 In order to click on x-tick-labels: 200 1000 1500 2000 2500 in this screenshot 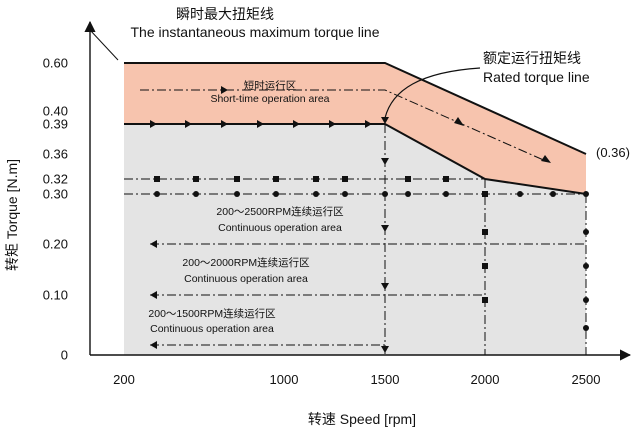, I will do `click(356, 379)`.